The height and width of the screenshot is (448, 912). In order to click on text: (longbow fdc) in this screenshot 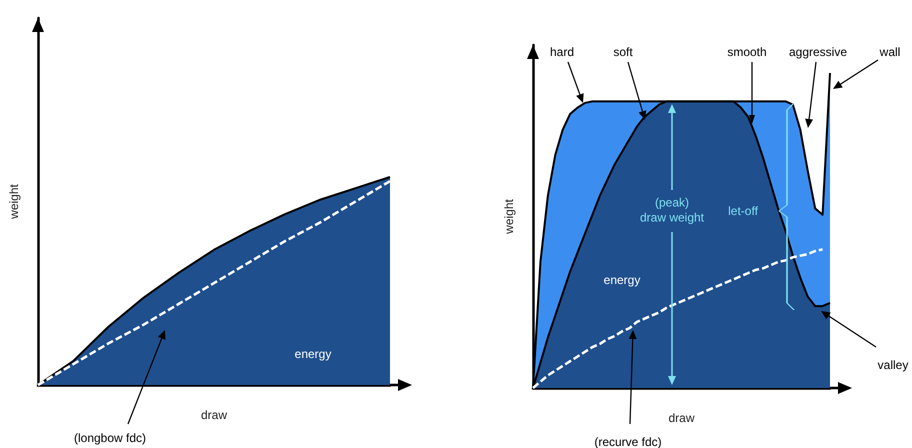, I will do `click(110, 438)`.